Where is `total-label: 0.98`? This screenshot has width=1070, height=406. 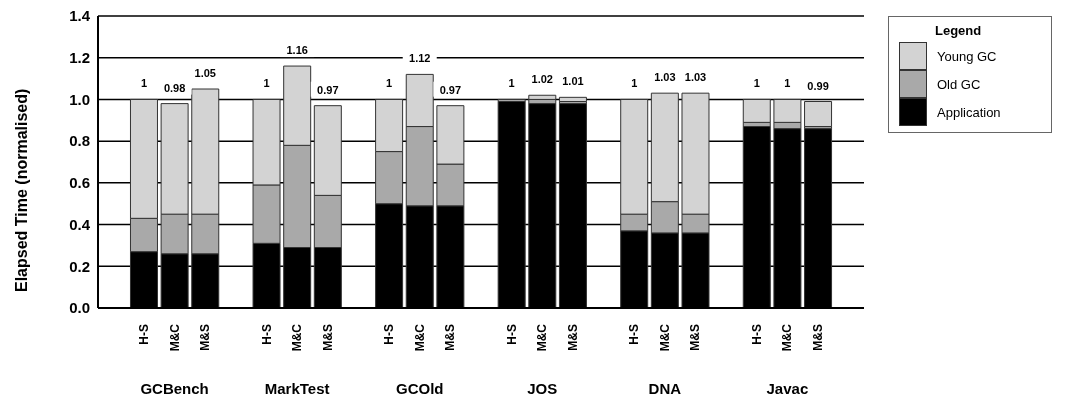
total-label: 0.98 is located at coordinates (174, 87).